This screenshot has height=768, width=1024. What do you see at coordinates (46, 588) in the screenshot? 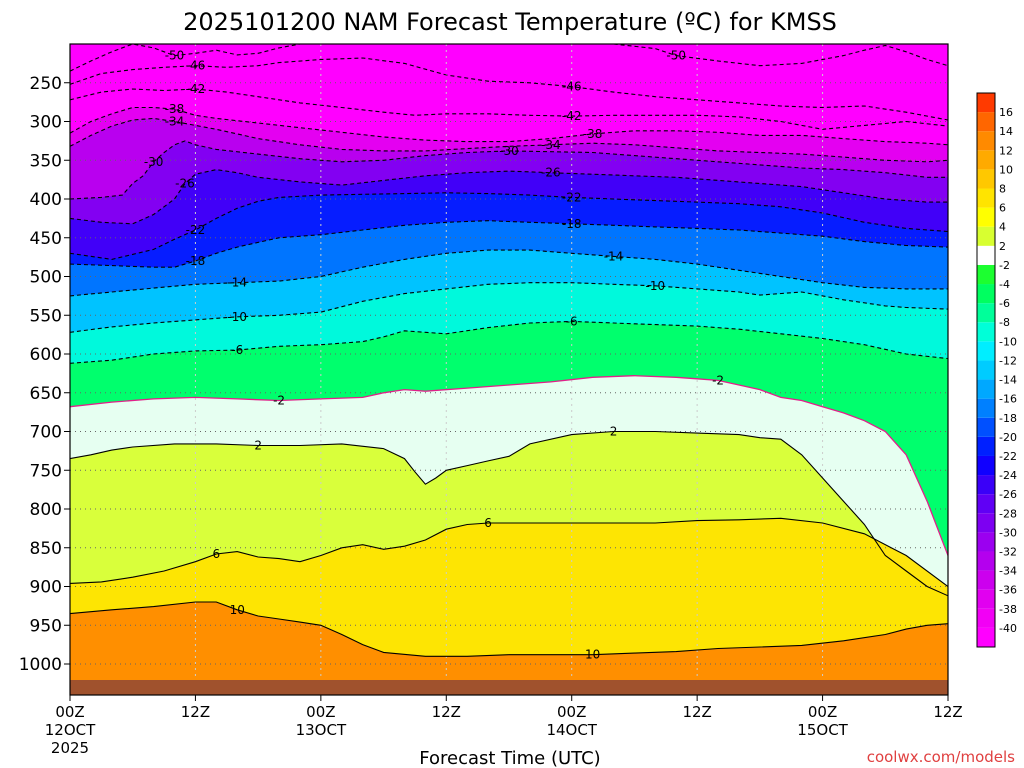
I see `y-tick-label: 900` at bounding box center [46, 588].